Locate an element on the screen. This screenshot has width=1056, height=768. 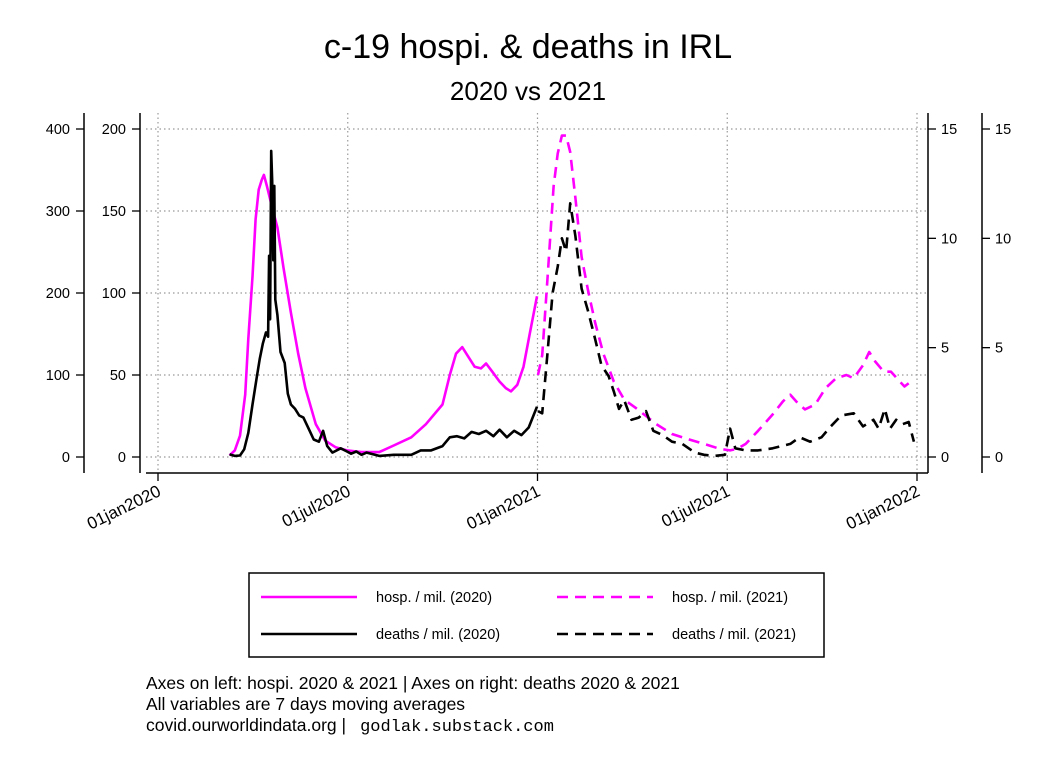
right-inner-axis-tick-label: 5 is located at coordinates (945, 349).